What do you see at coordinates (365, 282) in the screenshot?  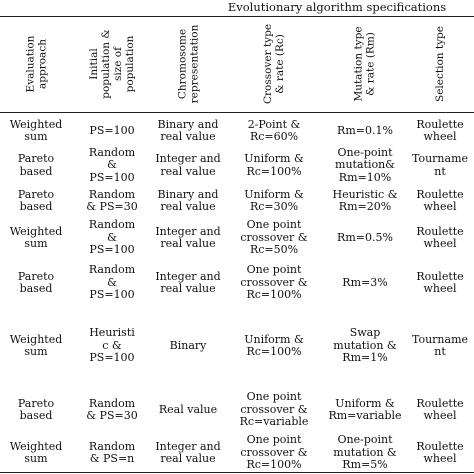 I see `table-cell: Rm=3%` at bounding box center [365, 282].